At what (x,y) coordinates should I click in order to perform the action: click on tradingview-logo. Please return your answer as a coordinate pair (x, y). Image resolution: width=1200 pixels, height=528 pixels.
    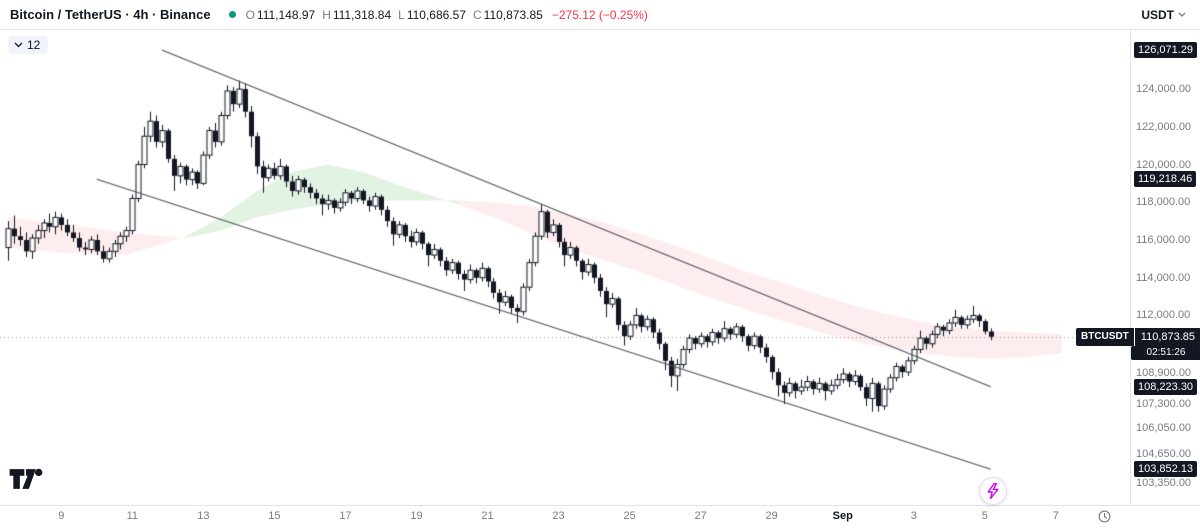
    Looking at the image, I should click on (26, 481).